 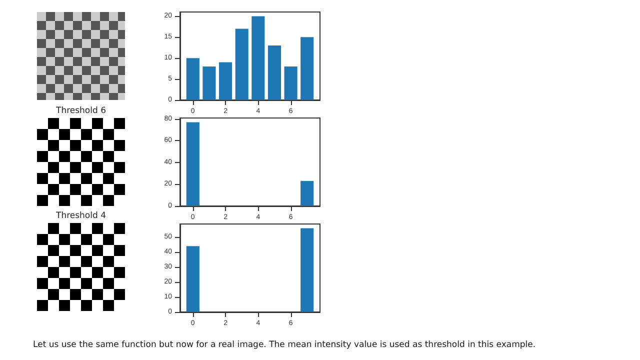 I want to click on text: Threshold 4, so click(x=81, y=216).